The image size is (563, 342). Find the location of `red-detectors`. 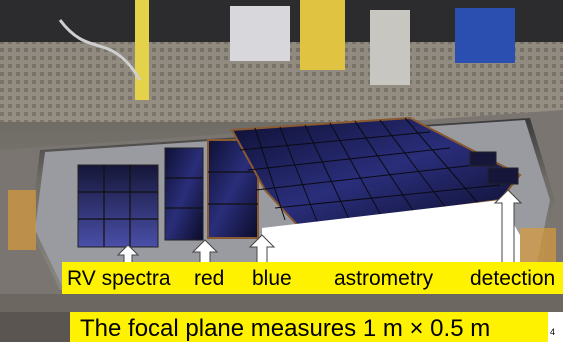

red-detectors is located at coordinates (184, 194).